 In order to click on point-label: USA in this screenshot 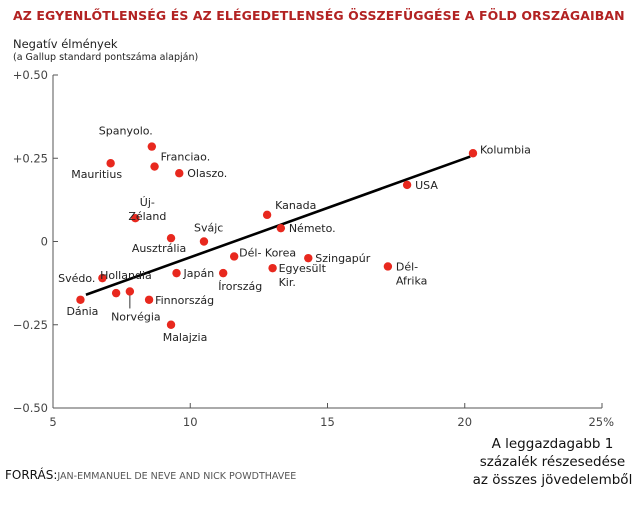, I will do `click(426, 185)`.